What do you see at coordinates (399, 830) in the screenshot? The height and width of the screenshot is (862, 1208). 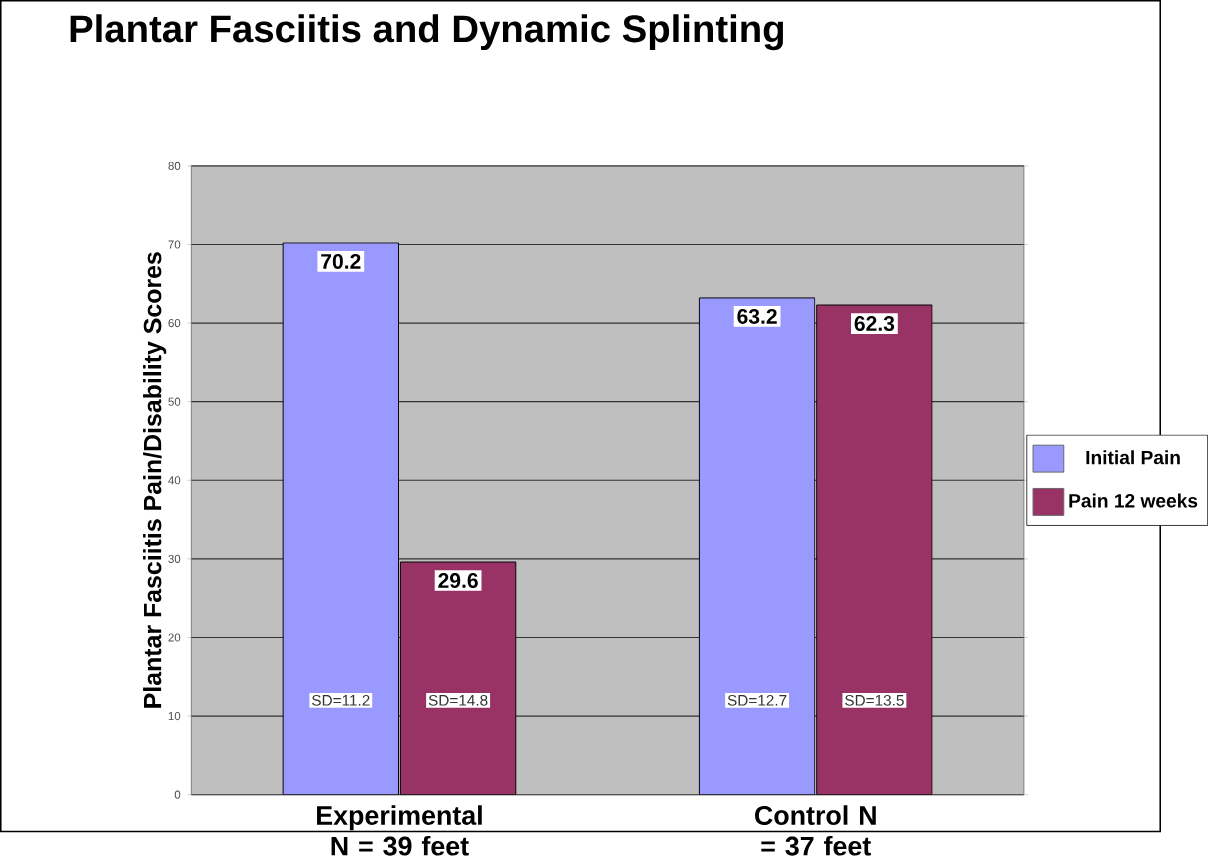 I see `x-tick-label: Experimental N = 39 feet` at bounding box center [399, 830].